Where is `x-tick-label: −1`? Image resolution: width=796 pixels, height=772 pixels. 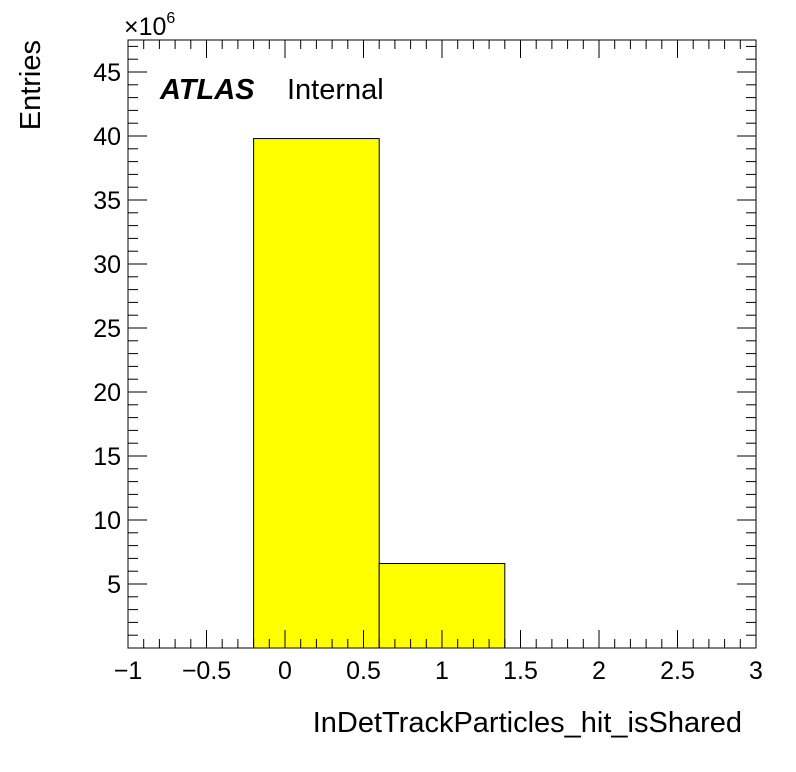 x-tick-label: −1 is located at coordinates (128, 671).